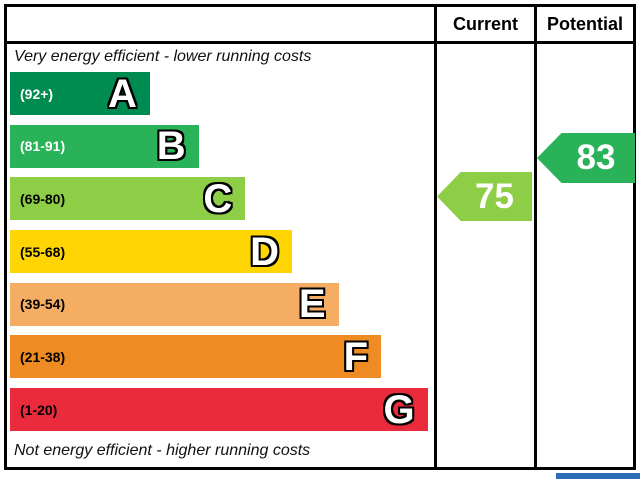 This screenshot has width=640, height=479. I want to click on header-current: Current, so click(484, 25).